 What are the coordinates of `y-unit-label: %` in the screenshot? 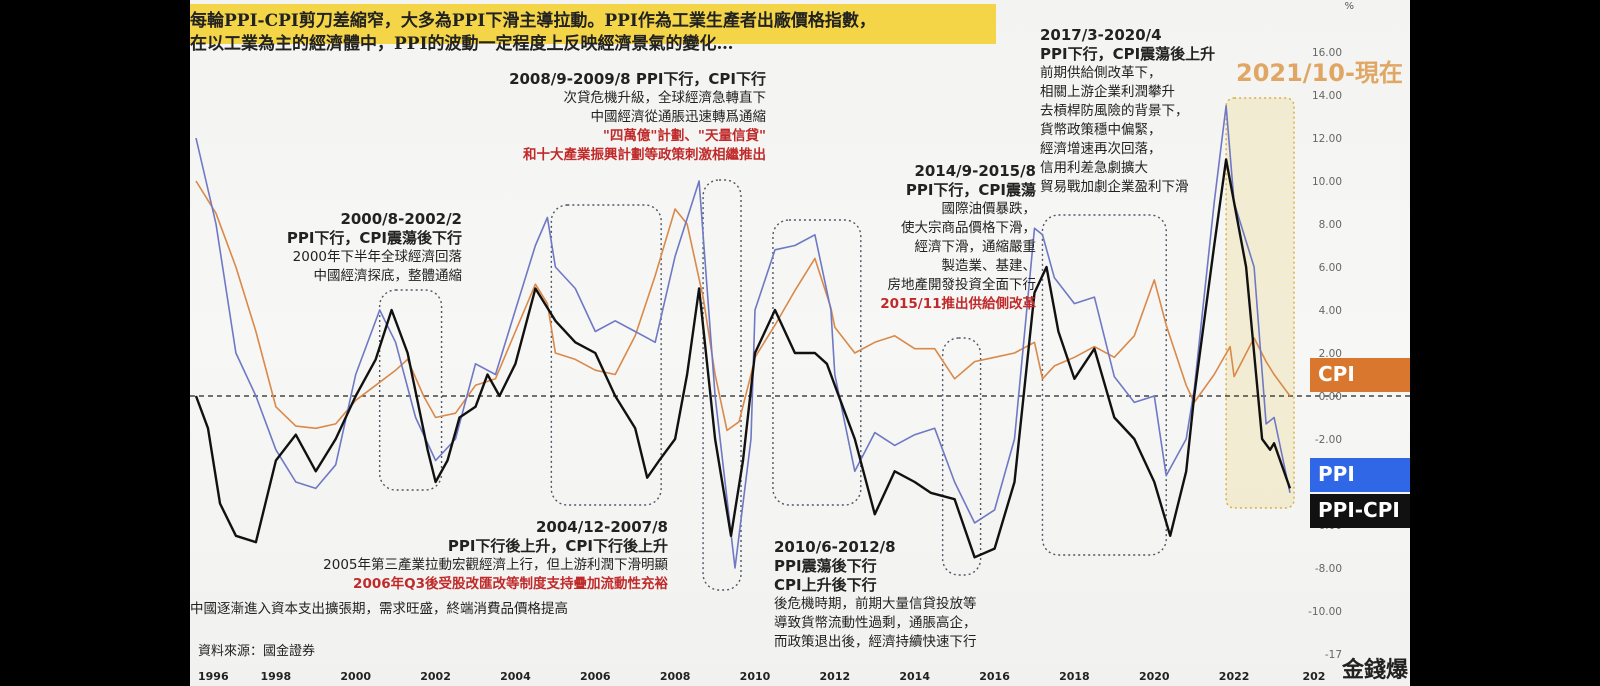 It's located at (1349, 6).